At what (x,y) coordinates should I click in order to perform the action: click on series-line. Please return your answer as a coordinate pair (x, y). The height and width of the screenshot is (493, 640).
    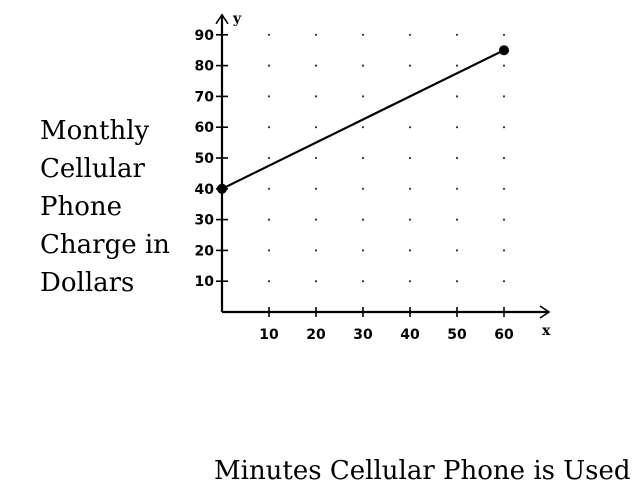
    Looking at the image, I should click on (363, 119).